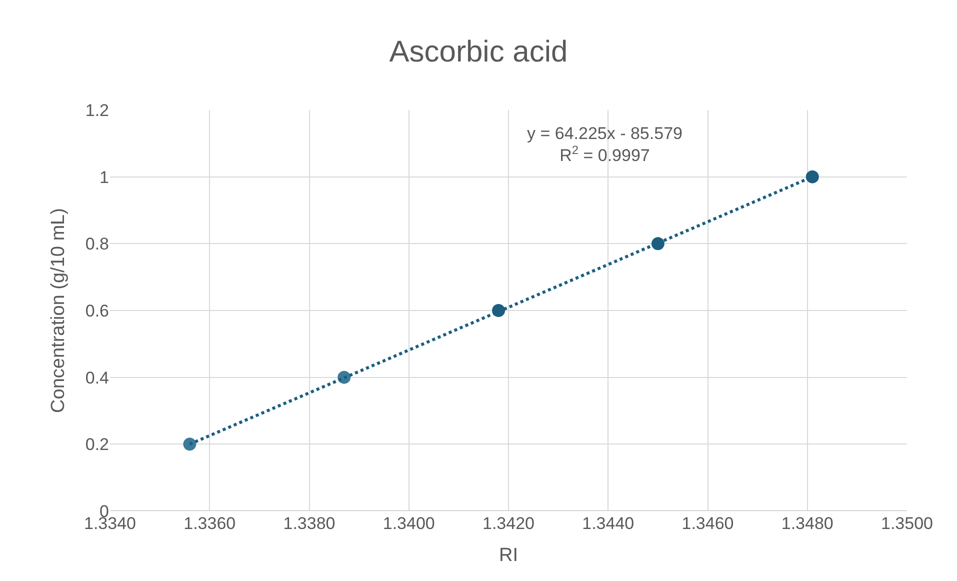  I want to click on x-tick-label: 1.3500, so click(907, 523).